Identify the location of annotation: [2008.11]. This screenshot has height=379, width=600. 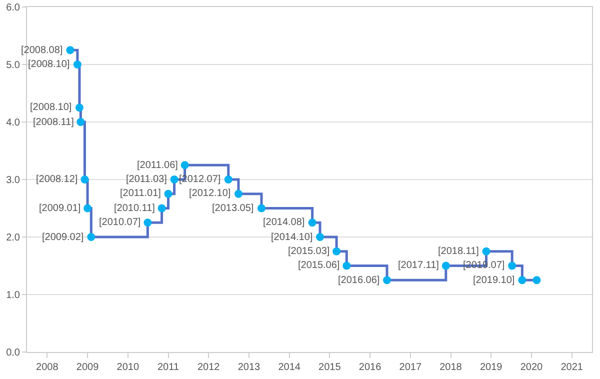
(53, 122).